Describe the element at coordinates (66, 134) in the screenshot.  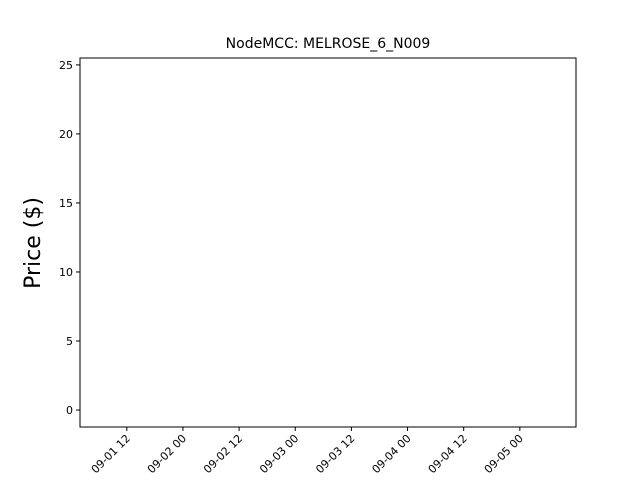
I see `y-tick-label: 20` at that location.